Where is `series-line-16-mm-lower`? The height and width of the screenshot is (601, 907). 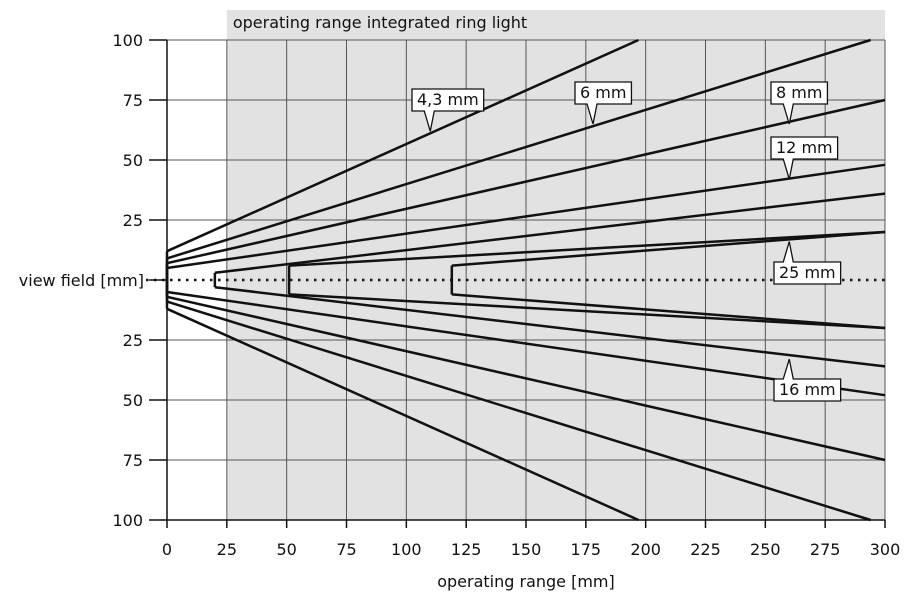 series-line-16-mm-lower is located at coordinates (550, 326).